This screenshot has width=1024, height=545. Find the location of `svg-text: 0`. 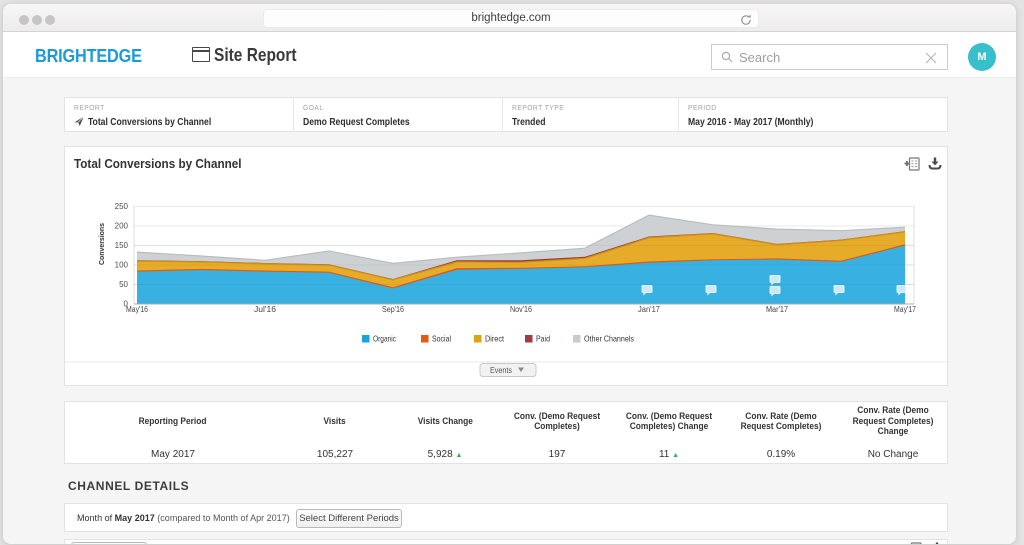

svg-text: 0 is located at coordinates (126, 304).